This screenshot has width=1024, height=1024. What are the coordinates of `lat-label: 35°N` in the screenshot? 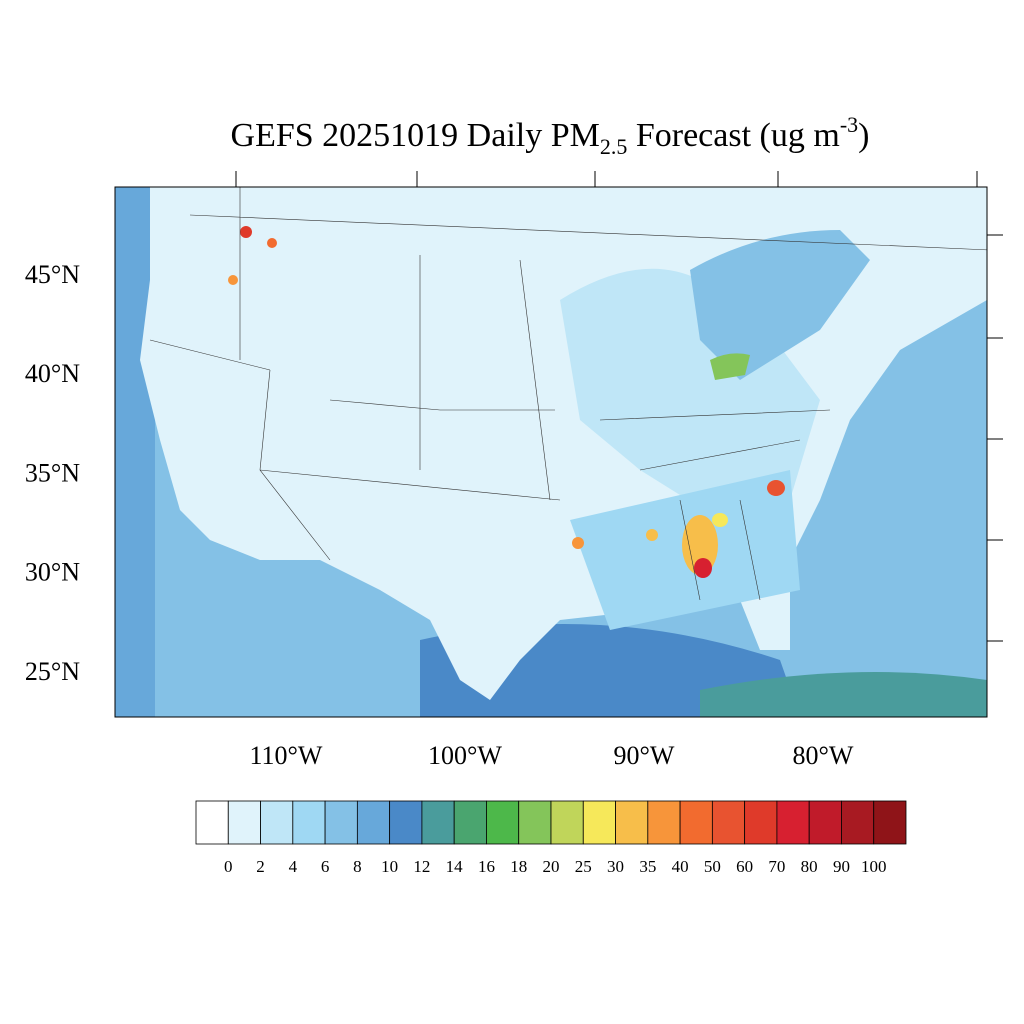 It's located at (52, 472).